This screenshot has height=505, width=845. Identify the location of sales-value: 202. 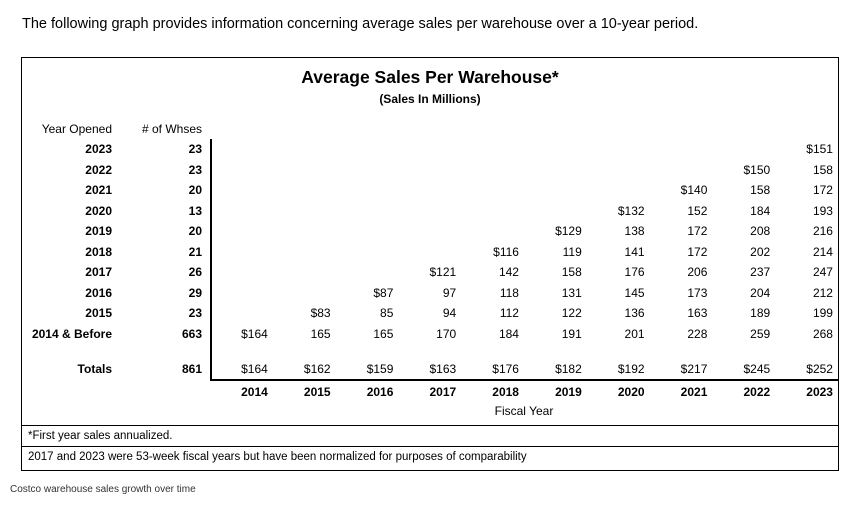
(760, 251).